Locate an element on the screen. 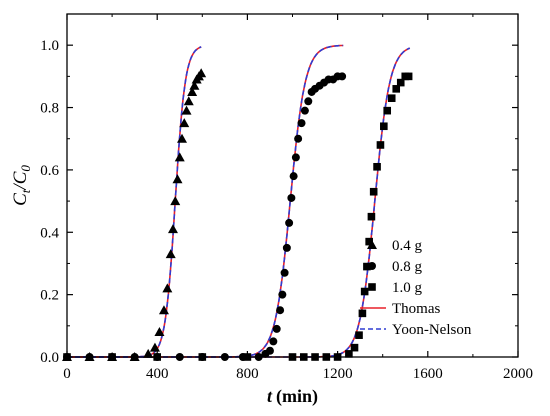 Image resolution: width=550 pixels, height=416 pixels. x-axis-label-unit: (min) is located at coordinates (297, 396).